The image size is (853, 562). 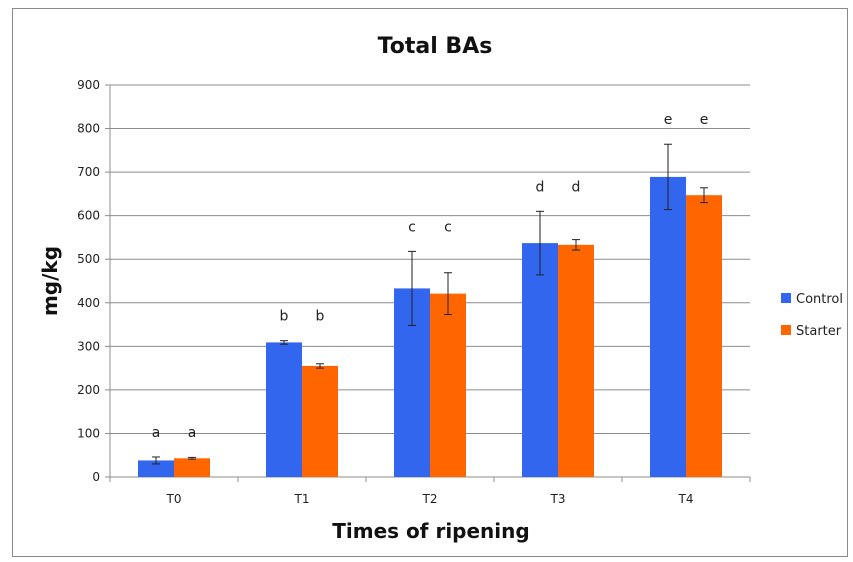 What do you see at coordinates (668, 326) in the screenshot?
I see `bar-control-t4` at bounding box center [668, 326].